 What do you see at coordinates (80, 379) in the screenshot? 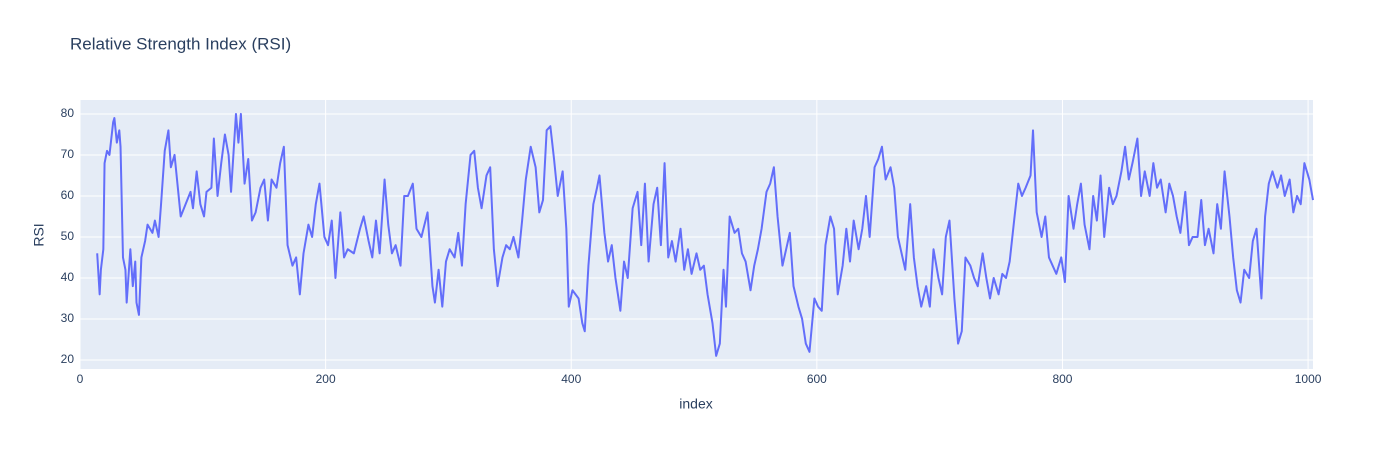
I see `x-tick-label: 0` at bounding box center [80, 379].